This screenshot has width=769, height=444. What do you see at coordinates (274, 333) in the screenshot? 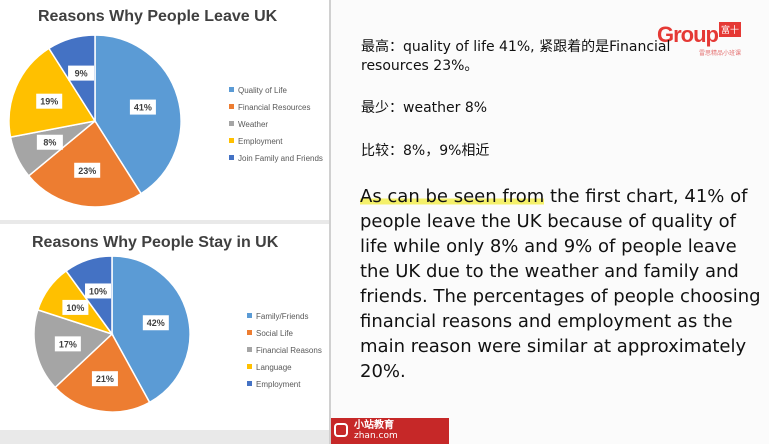
I see `stay-legend-label: Social Life` at bounding box center [274, 333].